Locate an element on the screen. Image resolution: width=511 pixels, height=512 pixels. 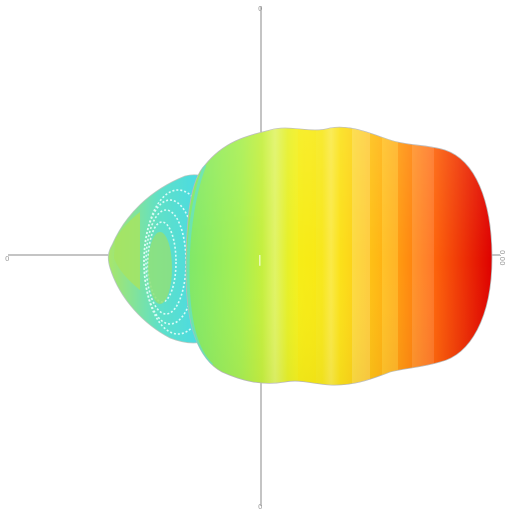
y-max-tick-label: 0 is located at coordinates (260, 9).